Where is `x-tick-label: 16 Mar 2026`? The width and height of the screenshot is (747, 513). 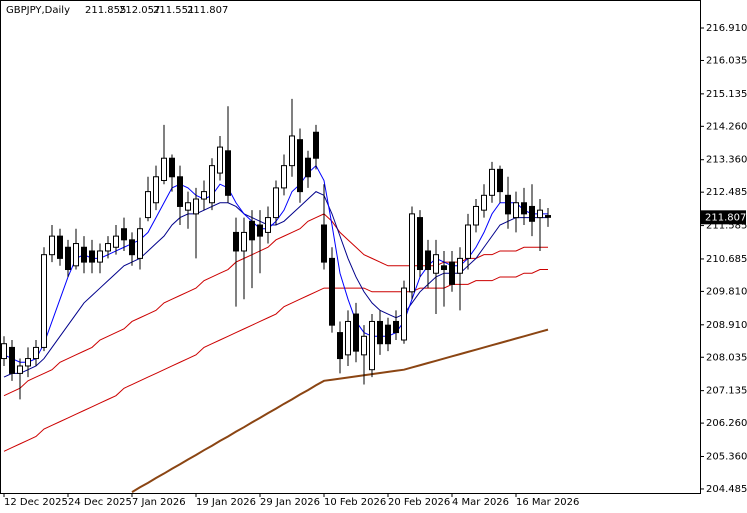
x-tick-label: 16 Mar 2026 is located at coordinates (547, 502).